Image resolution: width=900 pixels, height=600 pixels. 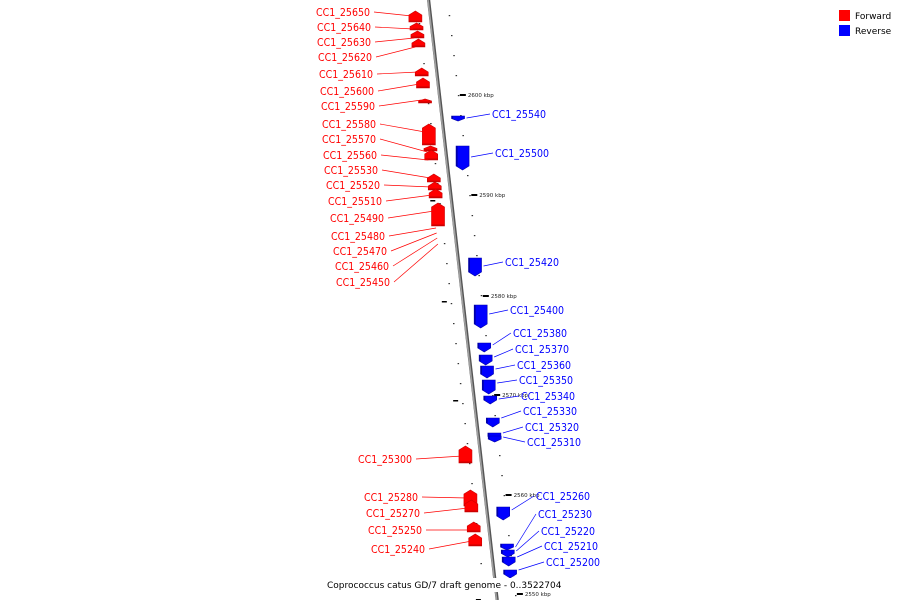 I want to click on gene-cc1-25210: CC1_25210, so click(x=549, y=554).